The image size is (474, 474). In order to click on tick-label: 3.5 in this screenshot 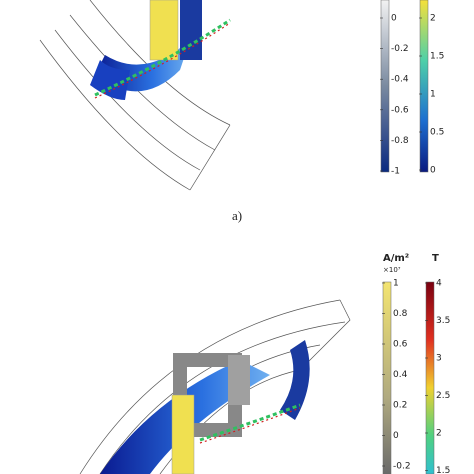, I will do `click(443, 321)`.